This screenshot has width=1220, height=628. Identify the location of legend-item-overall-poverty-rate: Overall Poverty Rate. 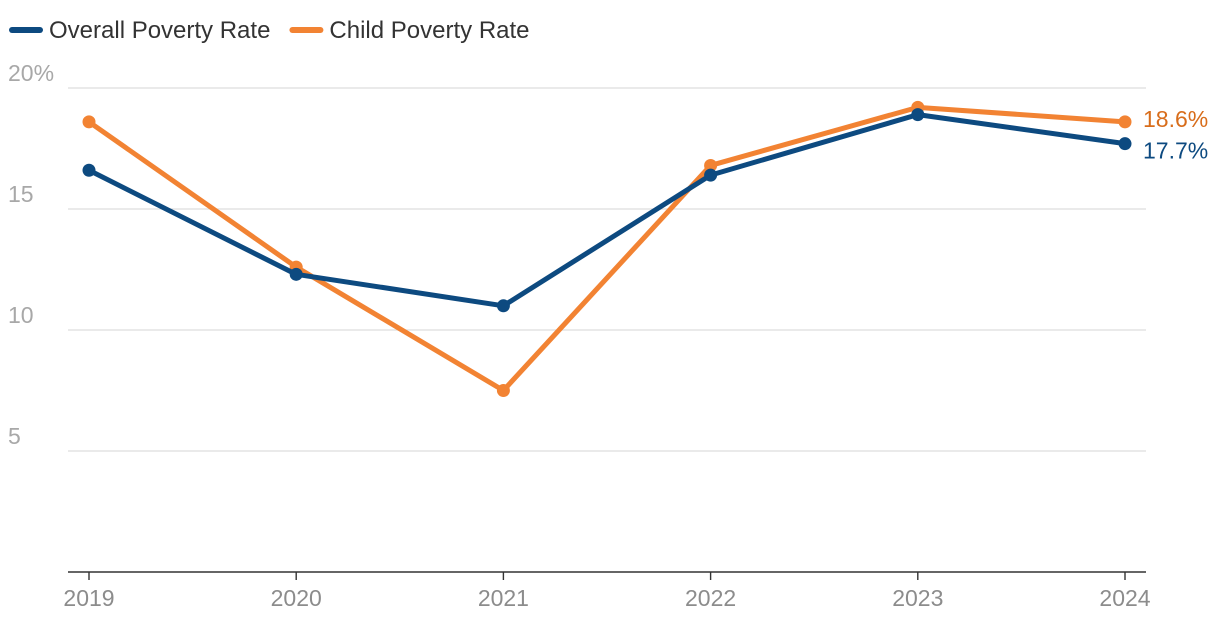
(139, 30).